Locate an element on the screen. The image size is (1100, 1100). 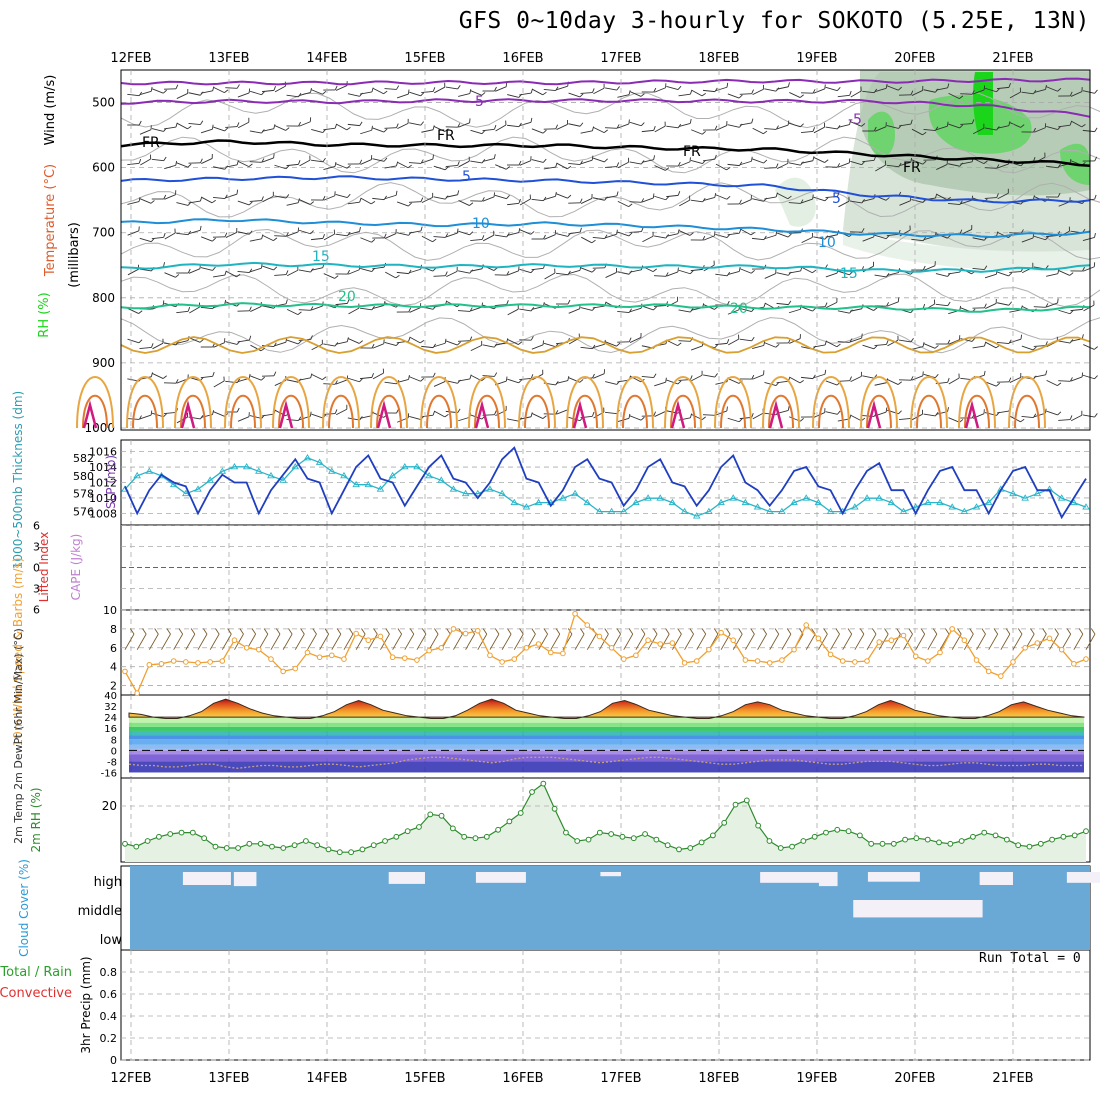
bottom-date-label: 16FEB is located at coordinates (522, 1078).